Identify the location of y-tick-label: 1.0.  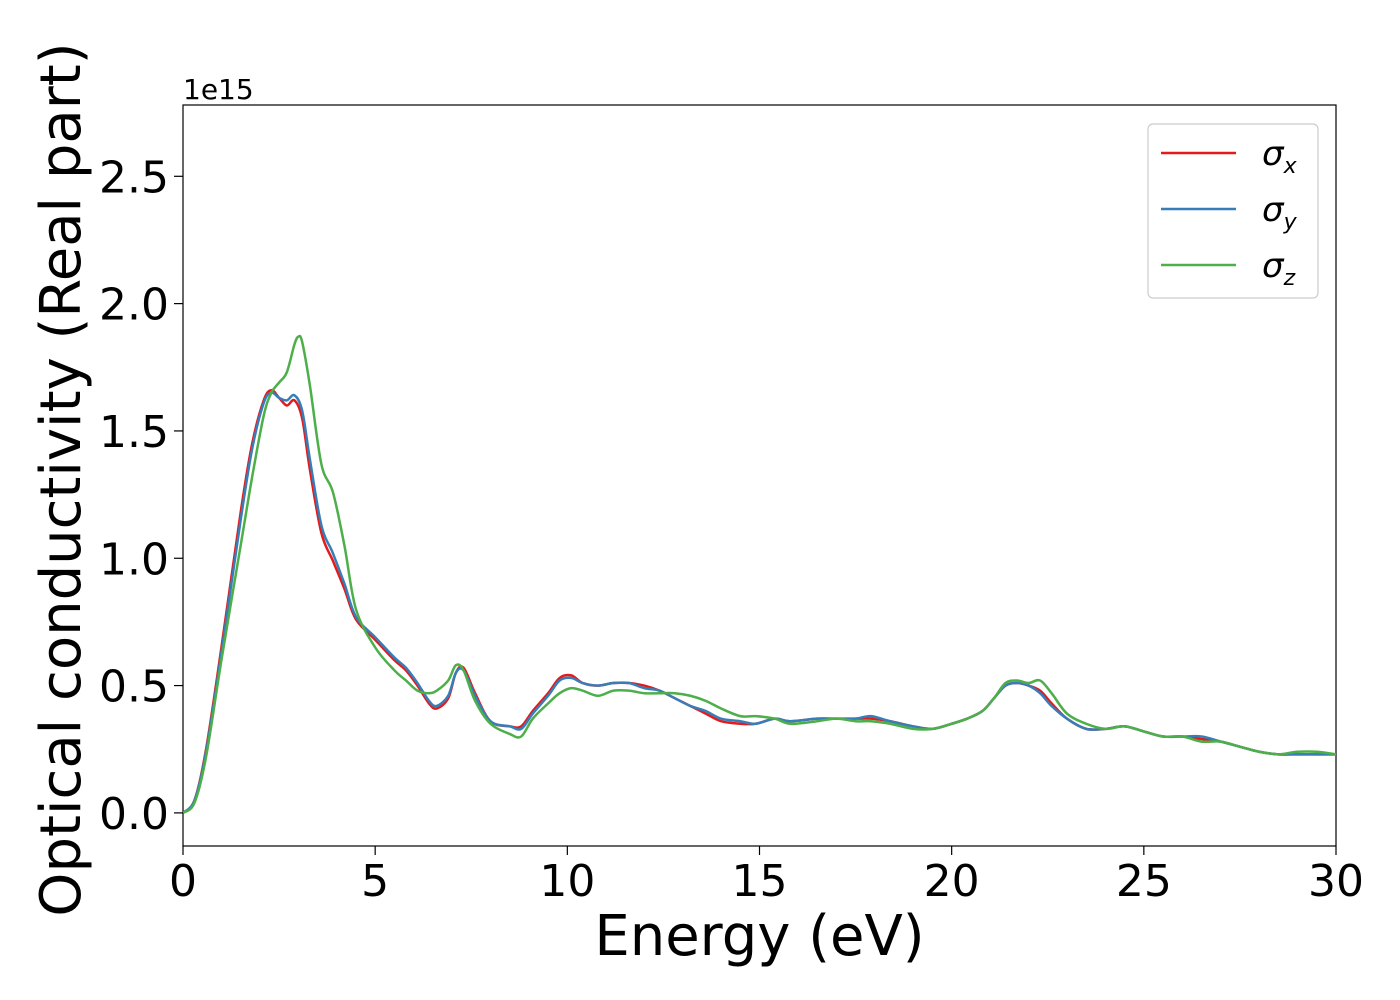
(134, 559).